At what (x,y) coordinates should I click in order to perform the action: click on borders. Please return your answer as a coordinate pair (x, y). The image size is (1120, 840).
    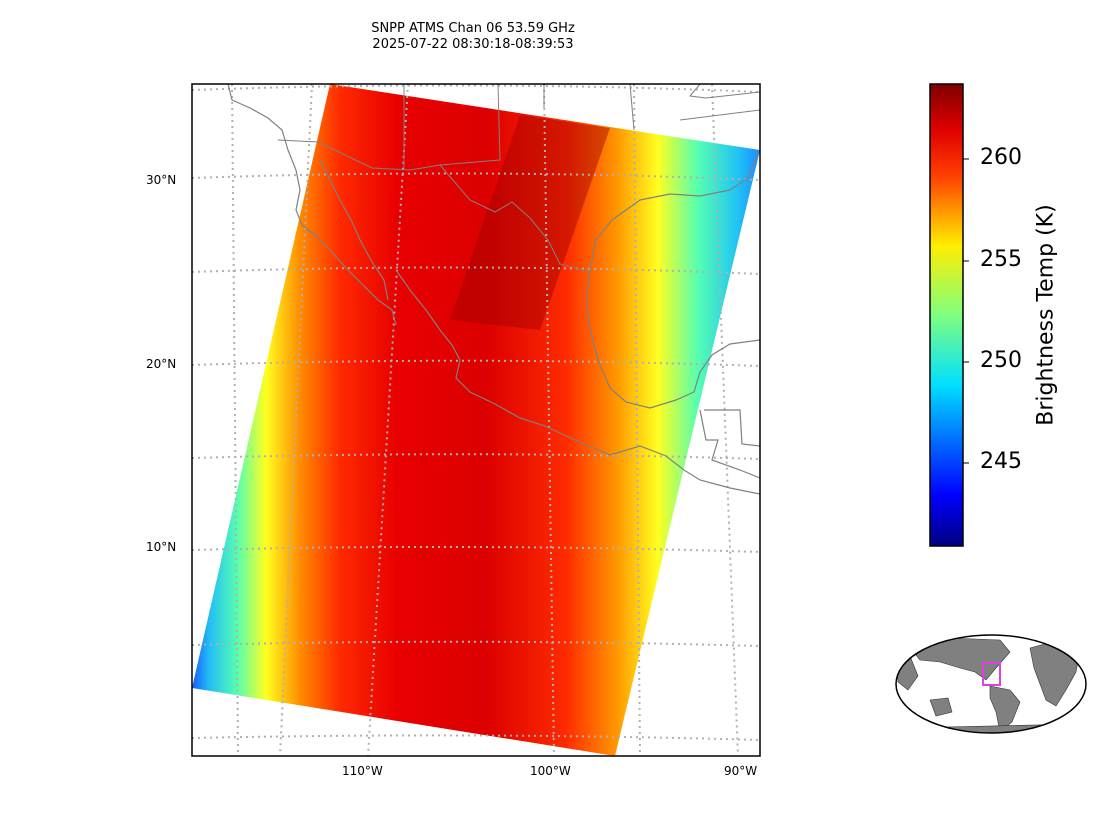
    Looking at the image, I should click on (518, 178).